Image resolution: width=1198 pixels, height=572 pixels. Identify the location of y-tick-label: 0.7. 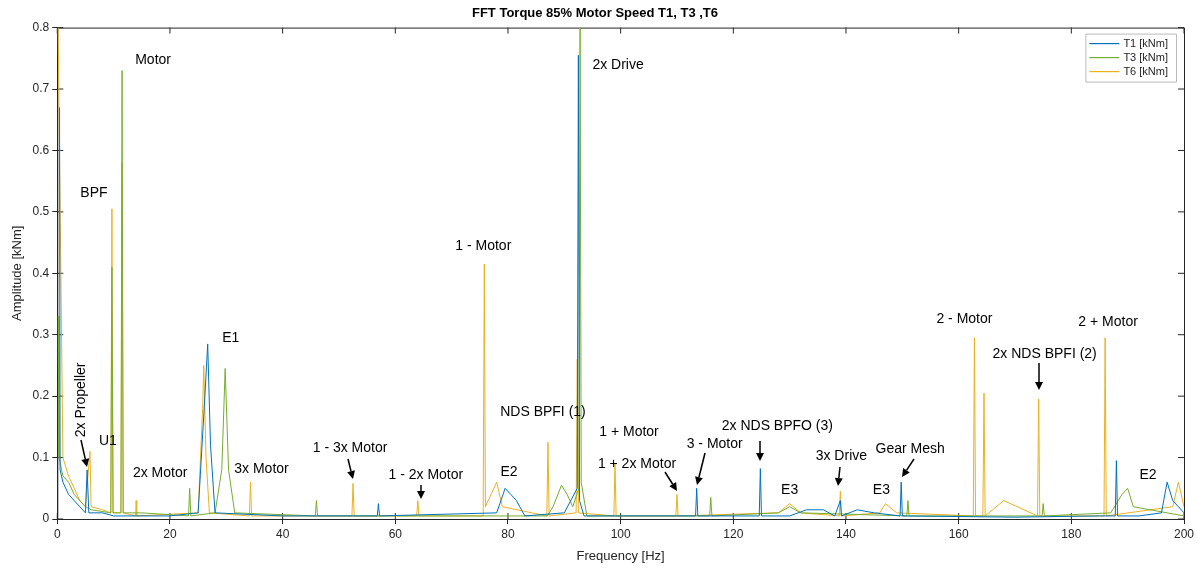
(41, 88).